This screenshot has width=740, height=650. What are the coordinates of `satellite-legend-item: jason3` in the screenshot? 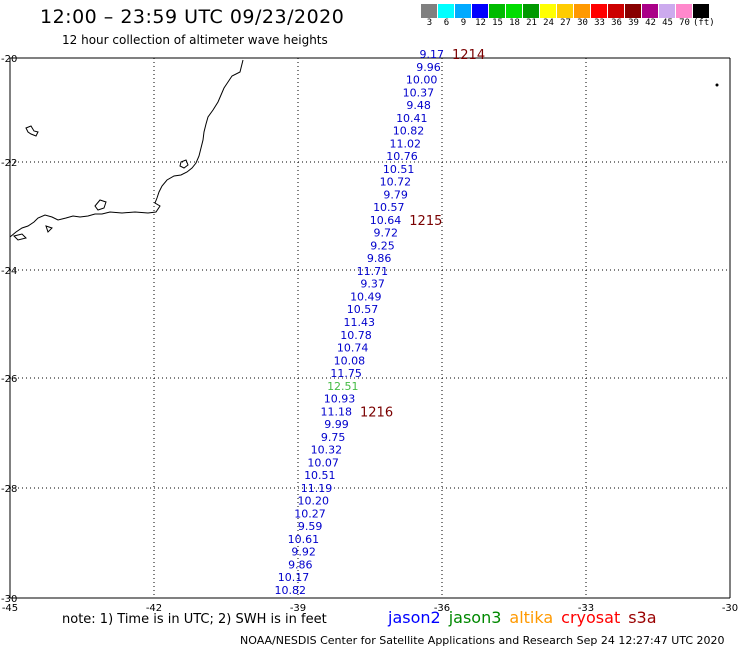 It's located at (475, 617).